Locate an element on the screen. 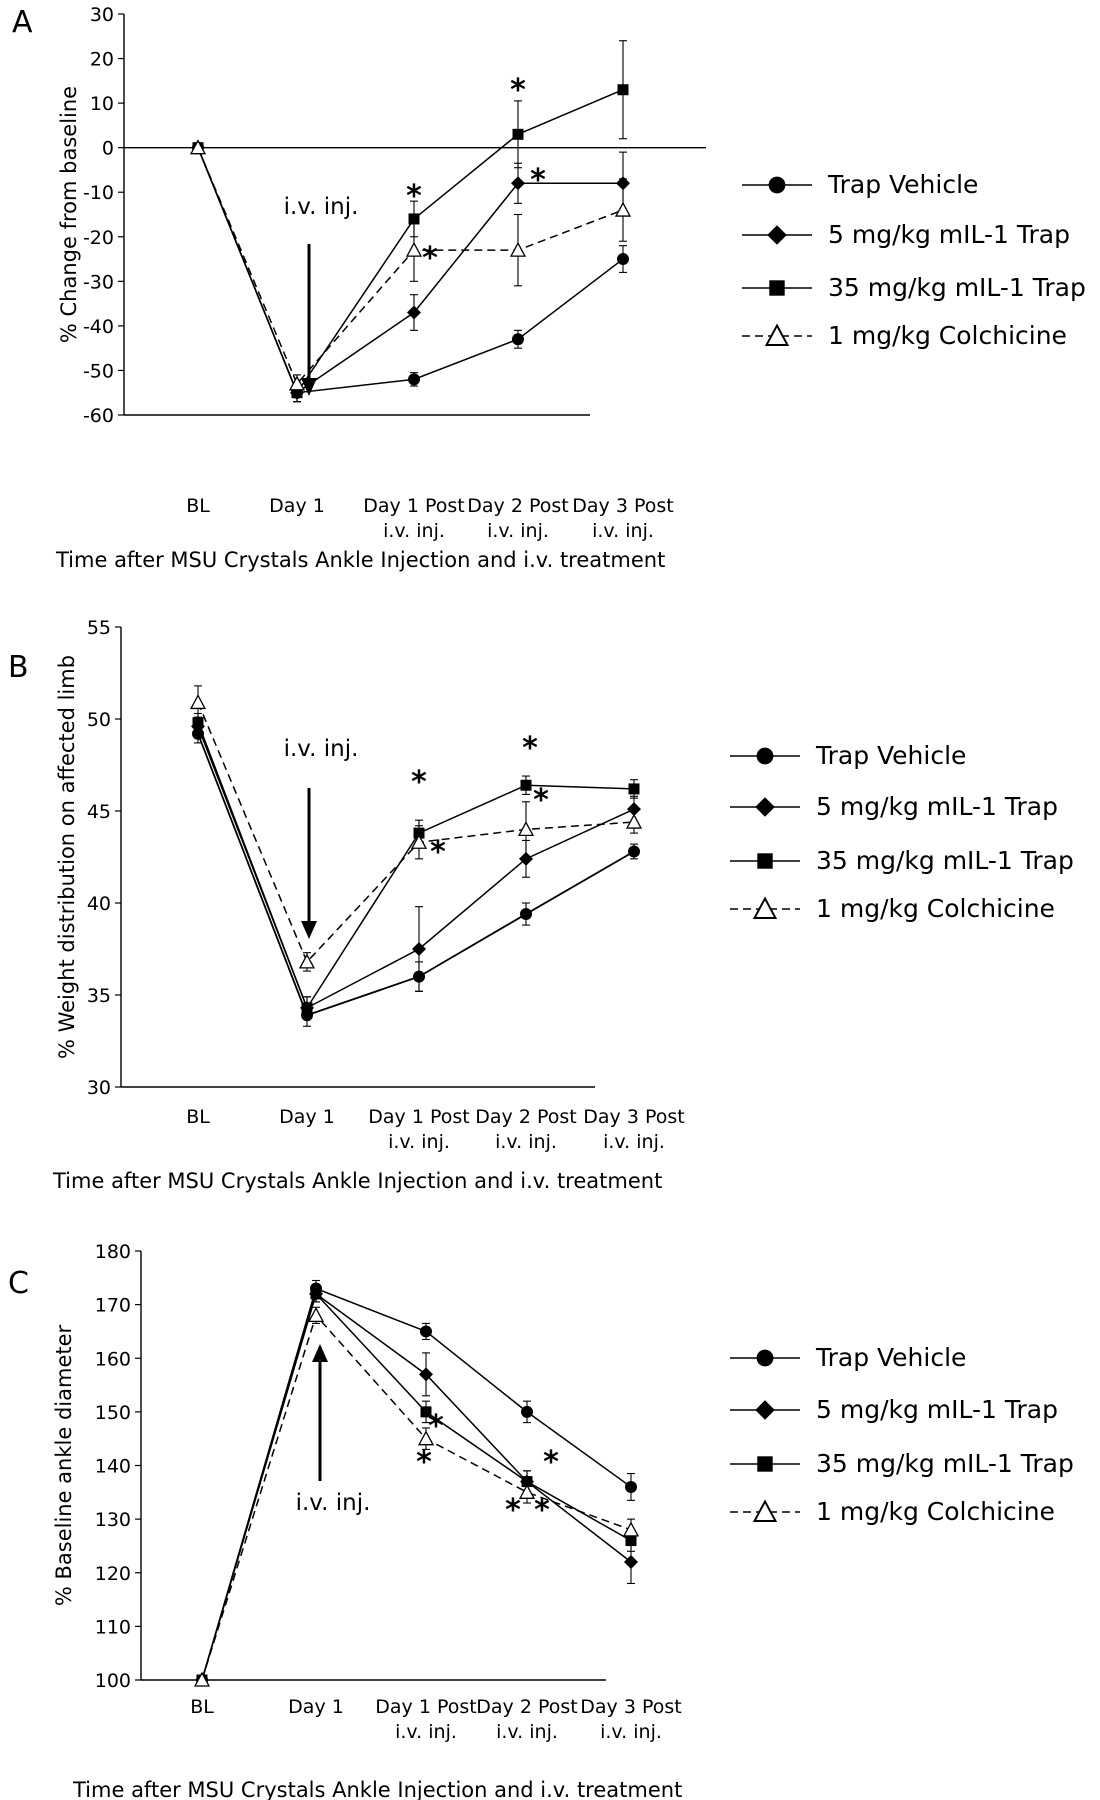 This screenshot has height=1800, width=1100. series-line-diamond is located at coordinates (416, 1486).